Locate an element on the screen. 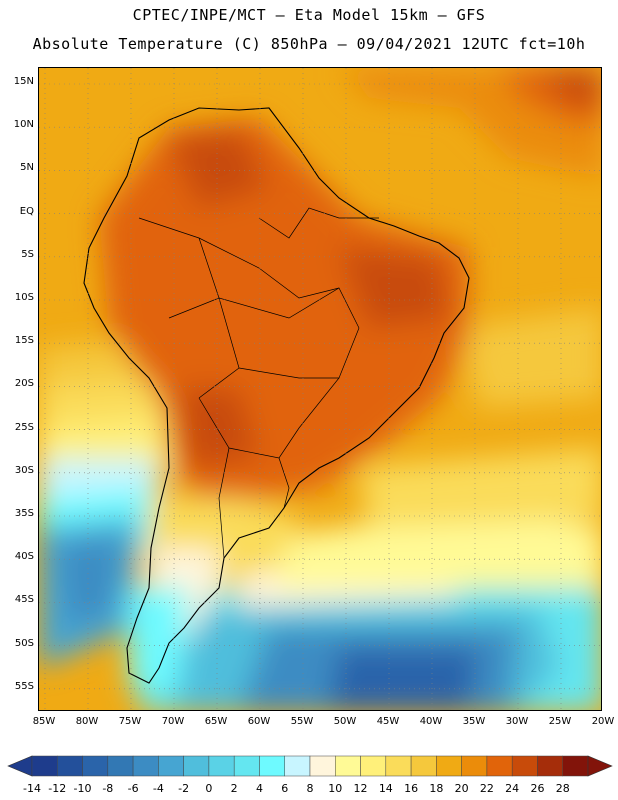 Image resolution: width=618 pixels, height=800 pixels. colorbar-tick-label: -12 is located at coordinates (57, 788).